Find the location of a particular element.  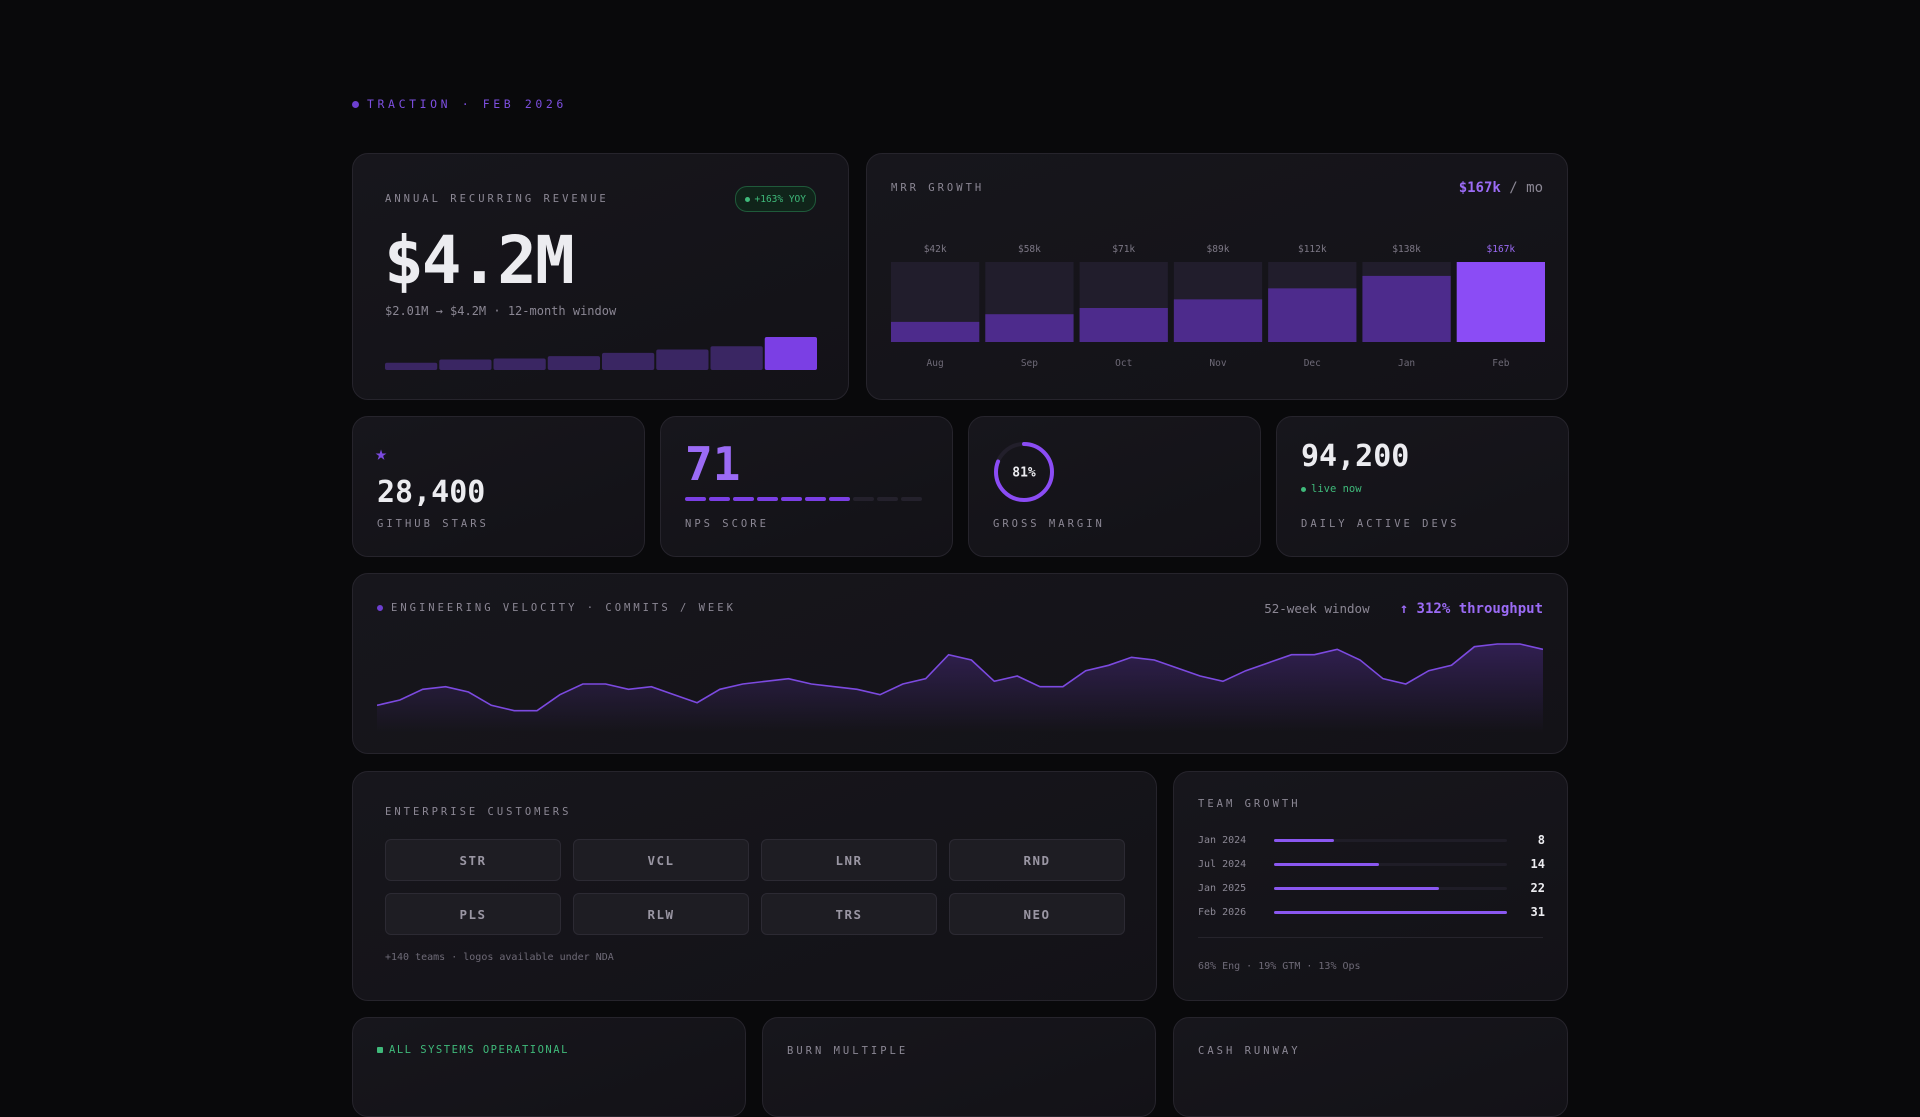

system-status-text: ALL SYSTEMS OPERATIONAL is located at coordinates (479, 1050).